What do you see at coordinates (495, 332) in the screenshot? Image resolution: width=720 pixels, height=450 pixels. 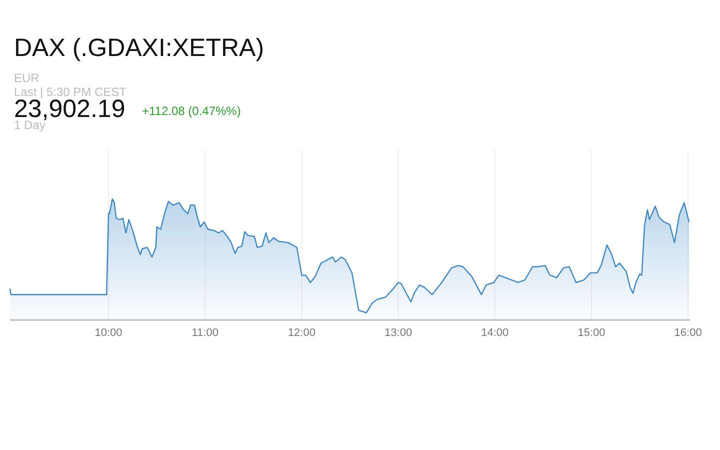 I see `x-tick-label: 14:00` at bounding box center [495, 332].